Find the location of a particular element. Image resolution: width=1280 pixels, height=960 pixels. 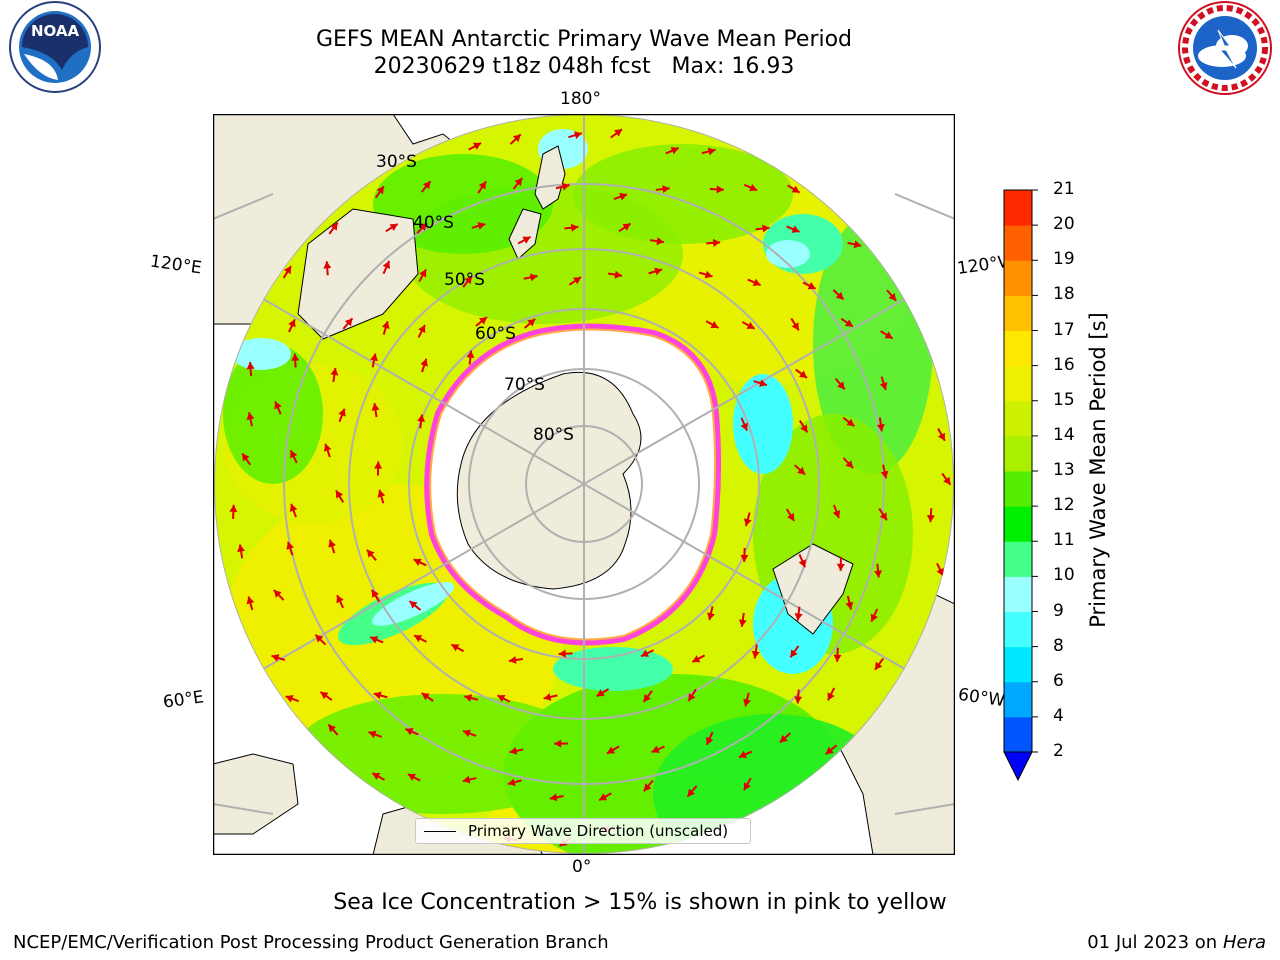

colorbar-tick-label: 20 is located at coordinates (1064, 224).